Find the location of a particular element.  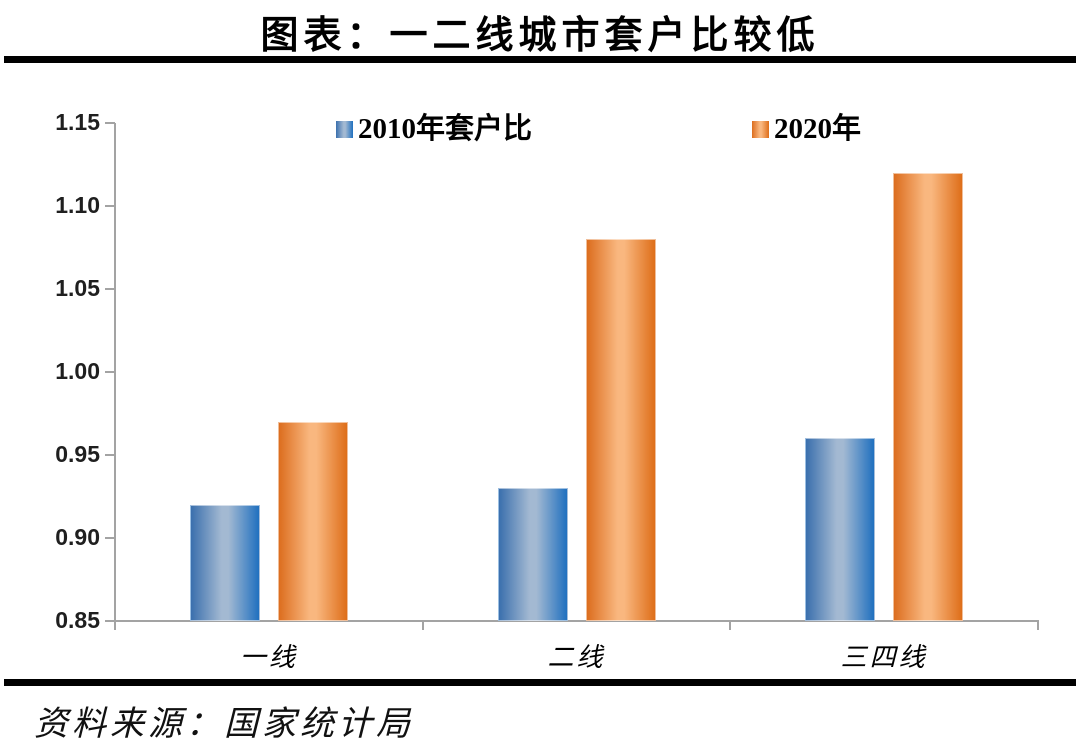

y-axis-line is located at coordinates (115, 376).